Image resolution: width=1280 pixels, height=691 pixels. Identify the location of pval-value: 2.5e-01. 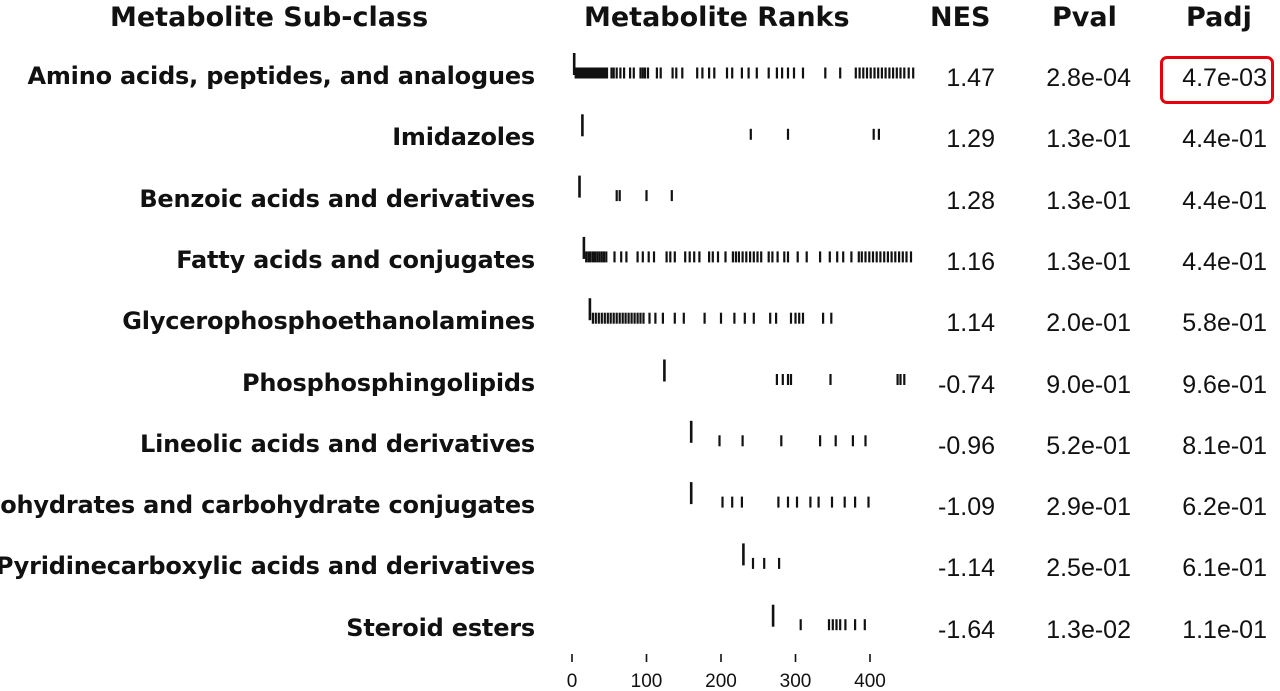
(1088, 568).